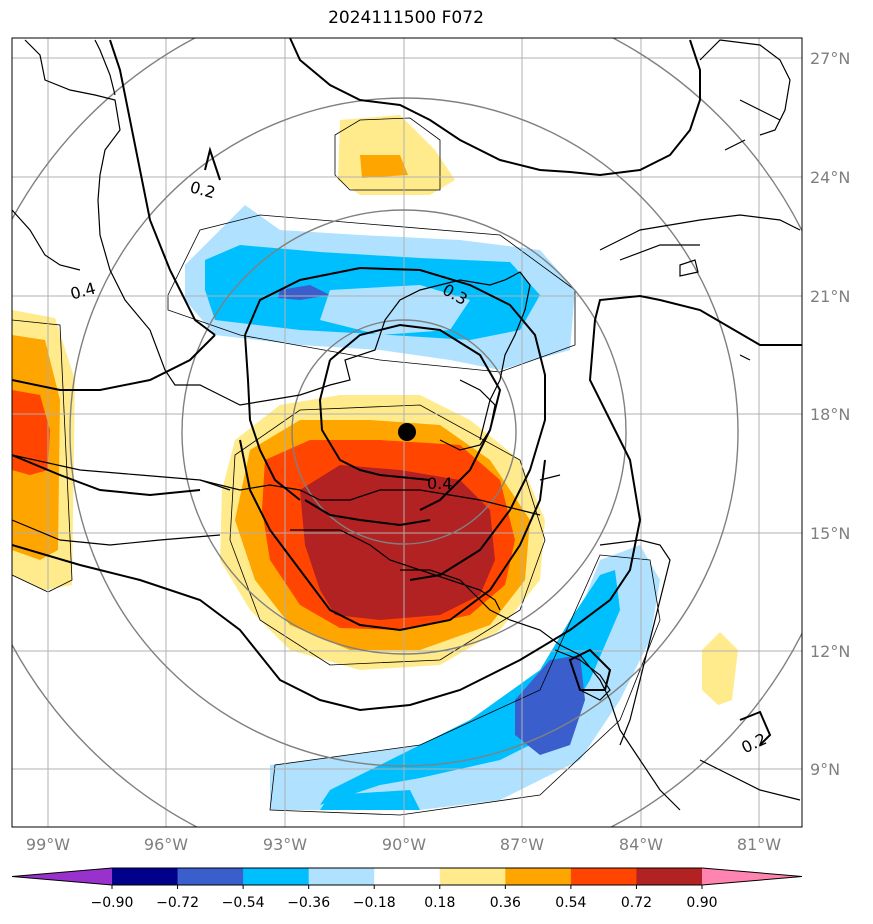 The width and height of the screenshot is (873, 924). What do you see at coordinates (374, 903) in the screenshot?
I see `colorbar-tick-label: −0.18` at bounding box center [374, 903].